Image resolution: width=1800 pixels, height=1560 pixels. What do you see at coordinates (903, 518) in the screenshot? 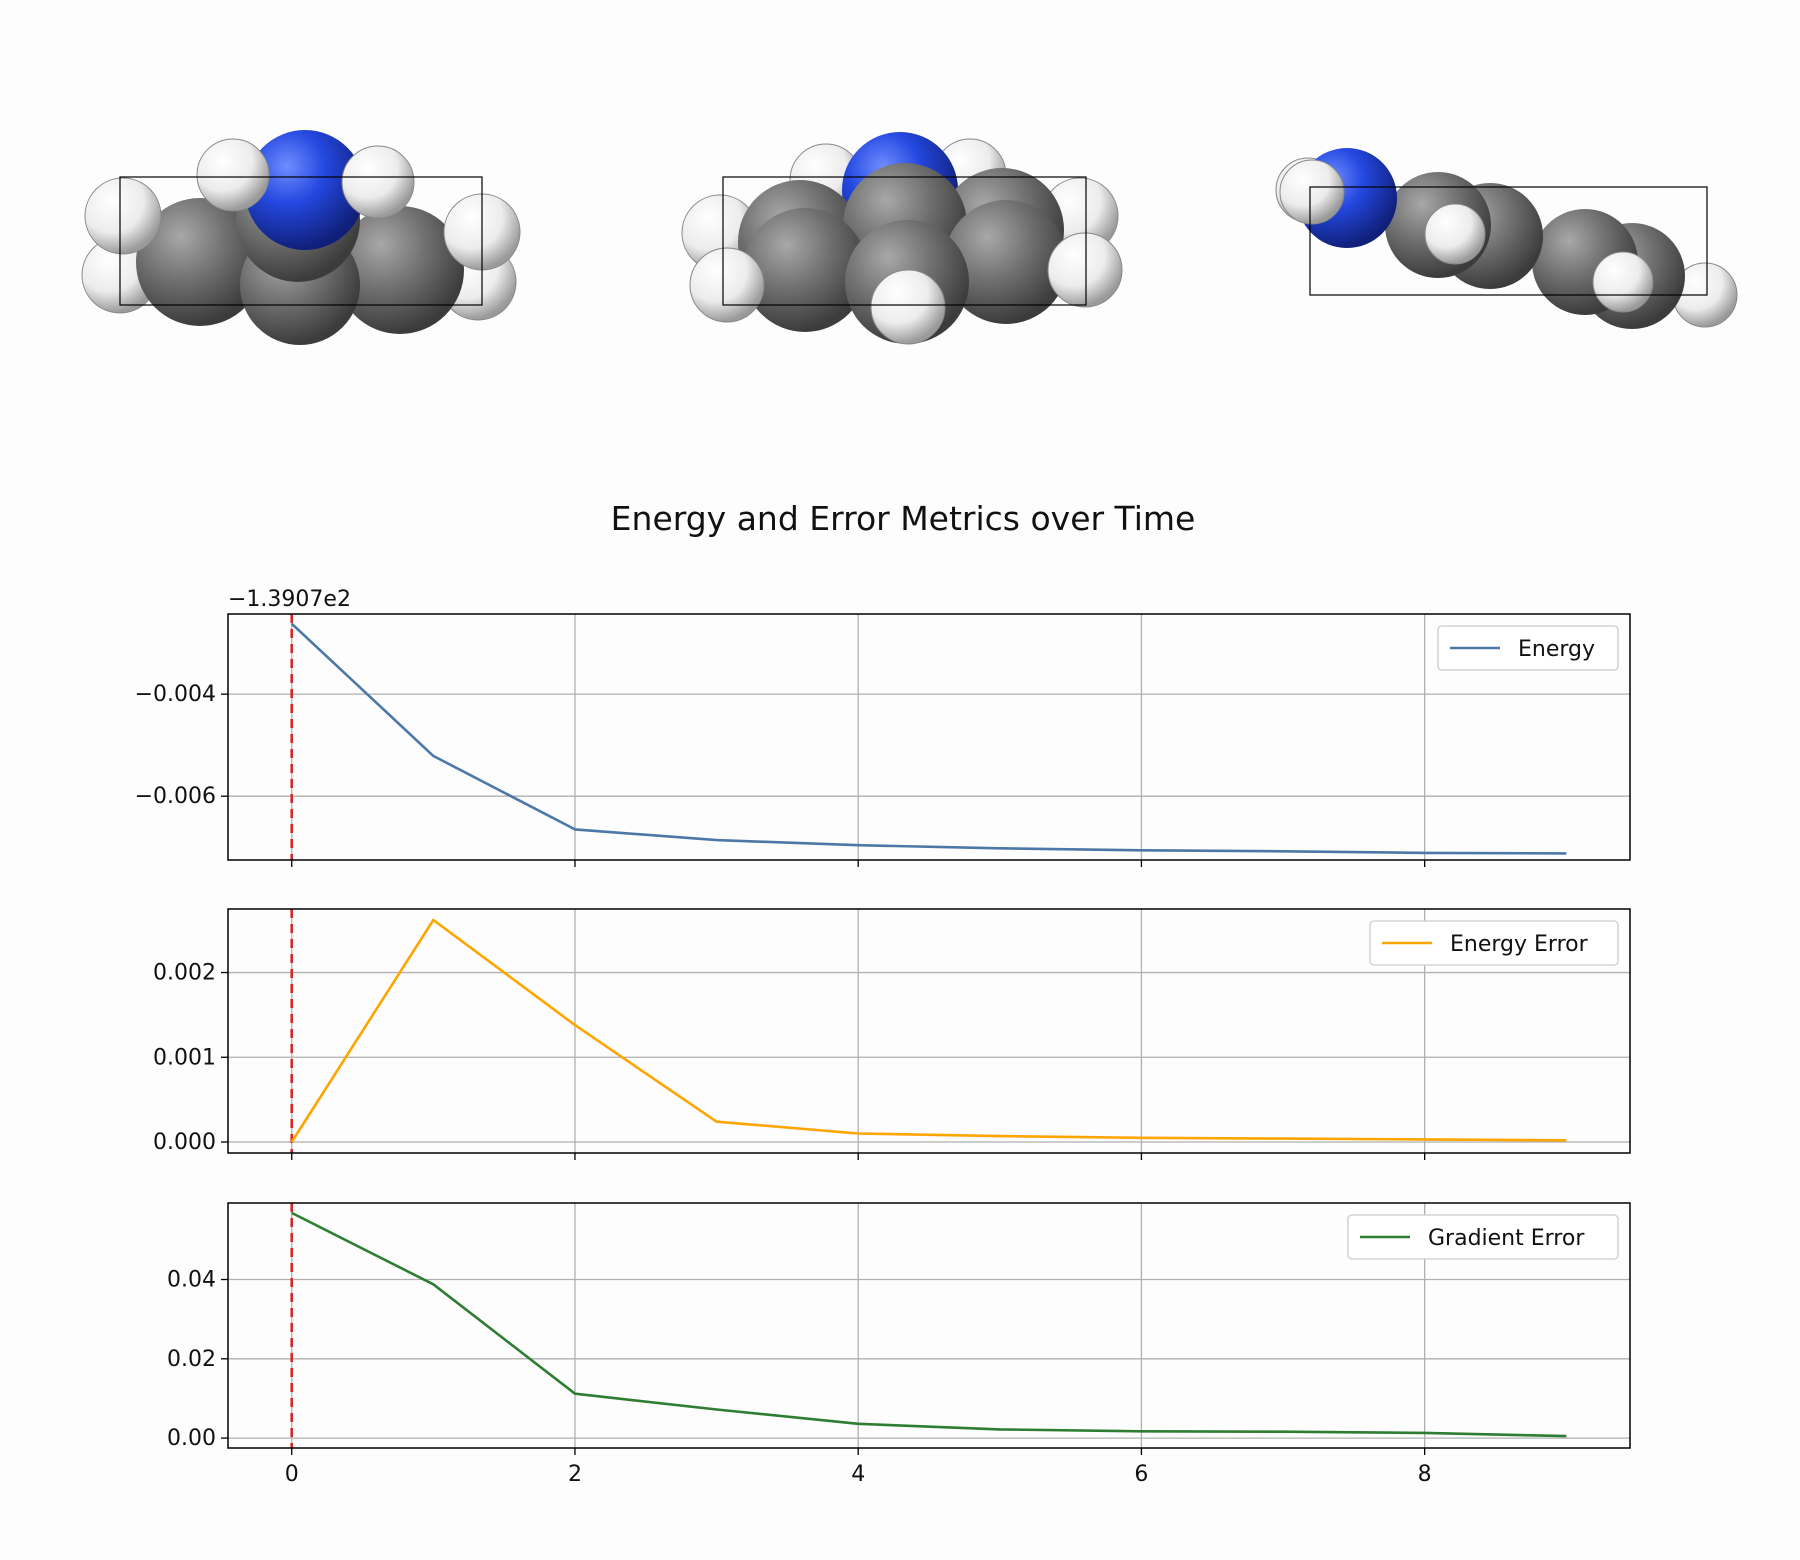
I see `figure-title: Energy and Error Metrics over Time` at bounding box center [903, 518].